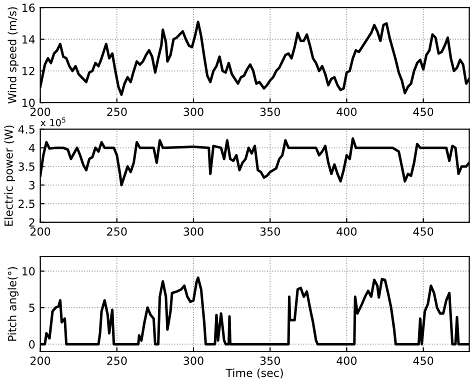 This screenshot has height=380, width=474. I want to click on text: x 10$^{5}$, so click(53, 121).